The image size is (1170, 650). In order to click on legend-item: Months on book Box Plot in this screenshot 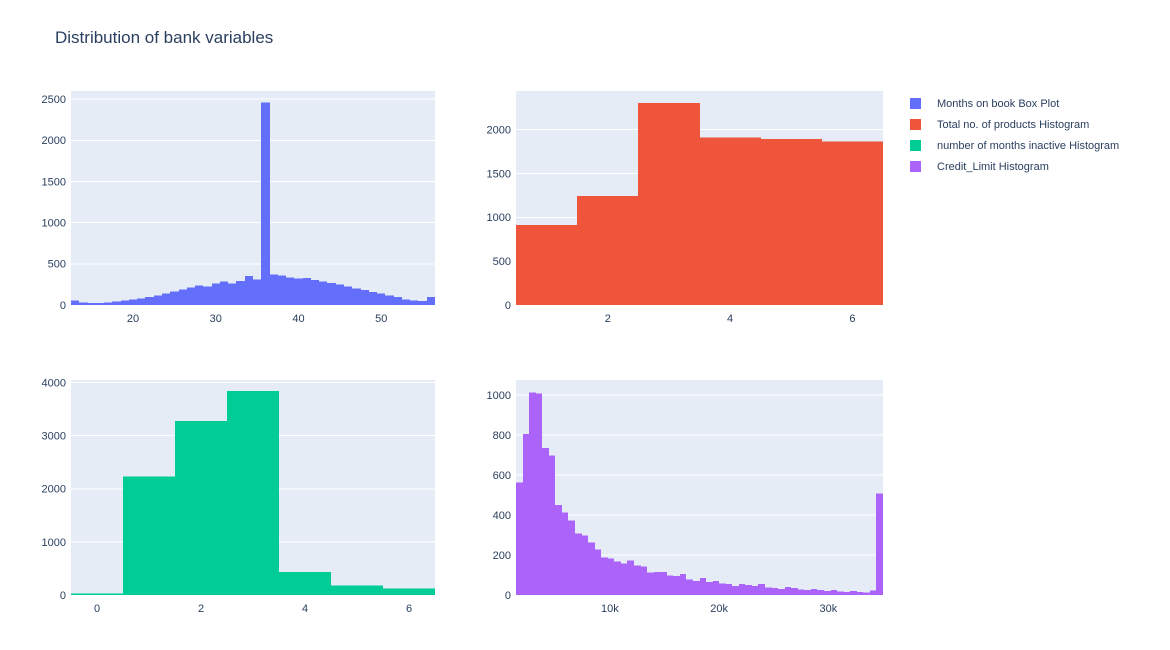, I will do `click(1014, 103)`.